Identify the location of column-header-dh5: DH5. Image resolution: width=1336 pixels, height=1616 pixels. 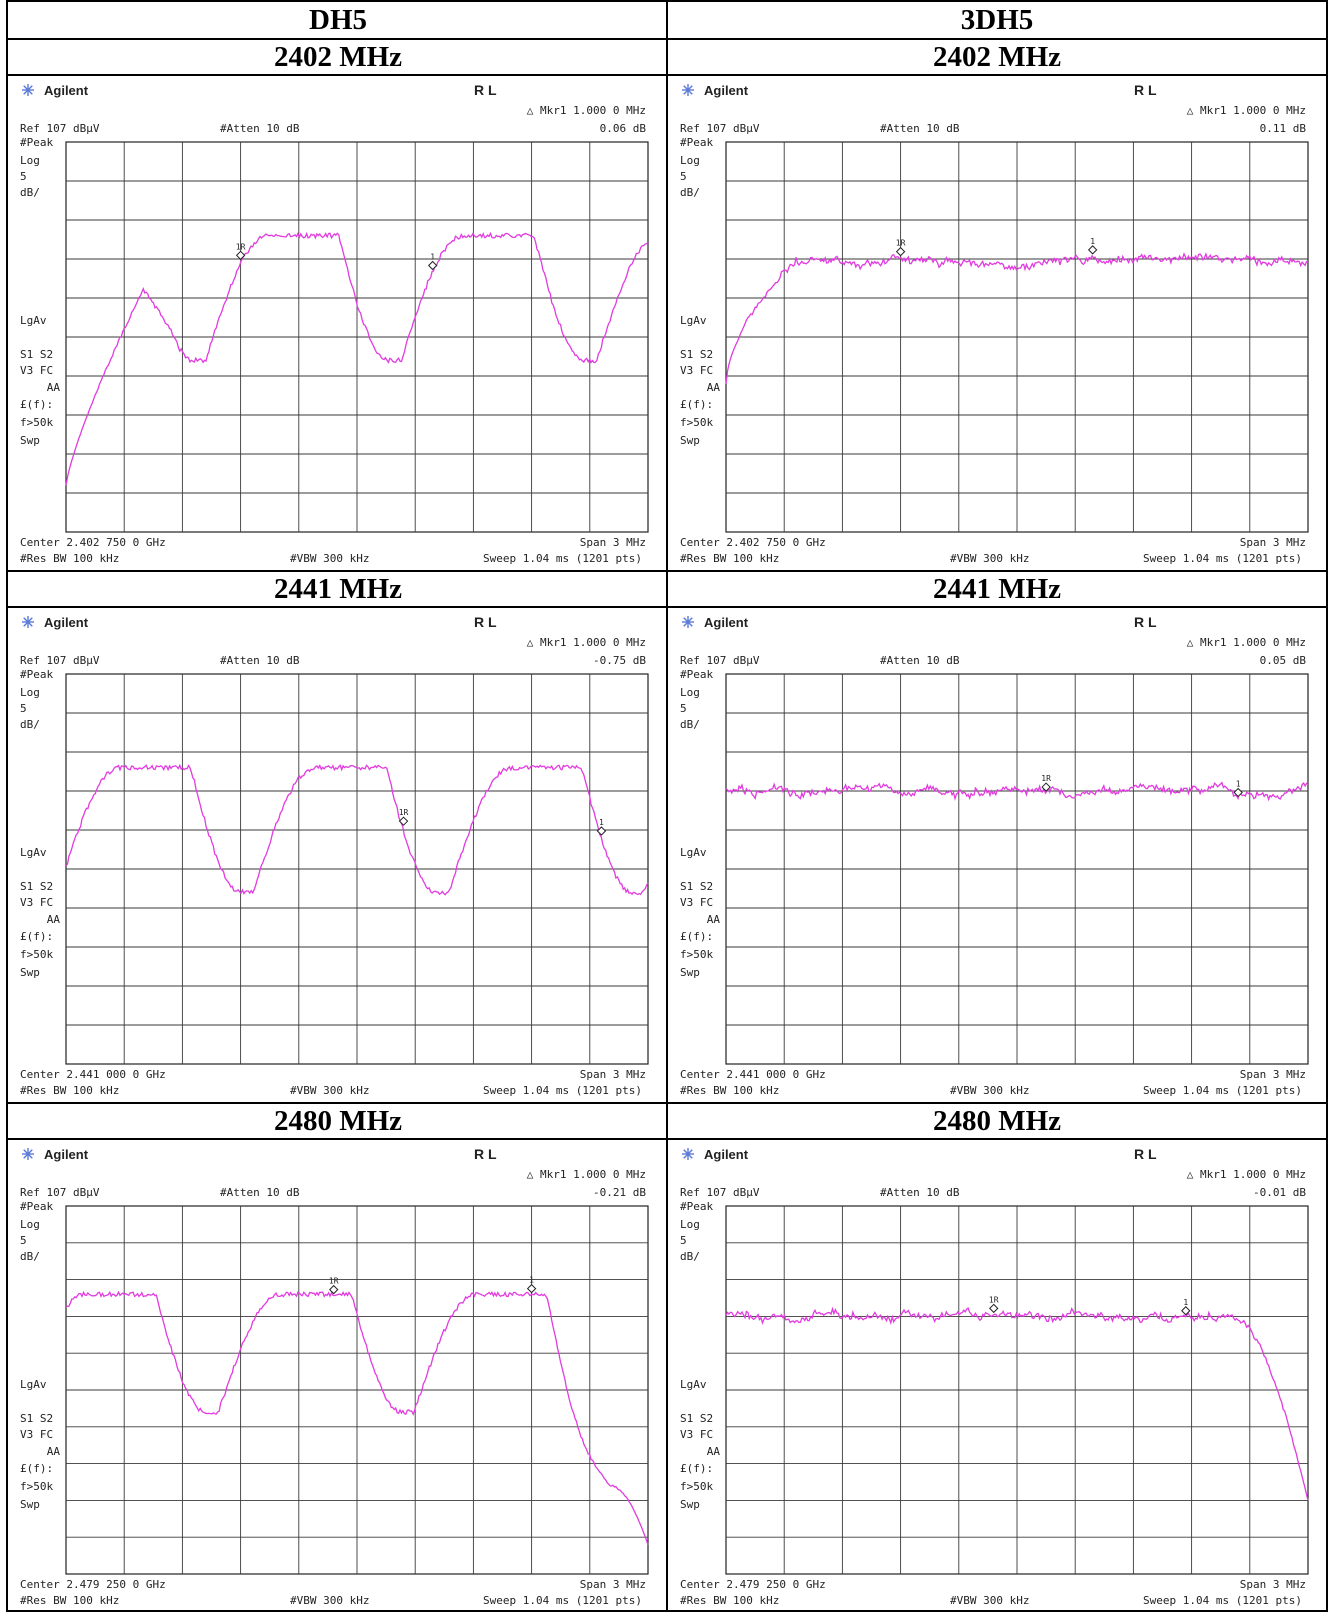
(337, 19).